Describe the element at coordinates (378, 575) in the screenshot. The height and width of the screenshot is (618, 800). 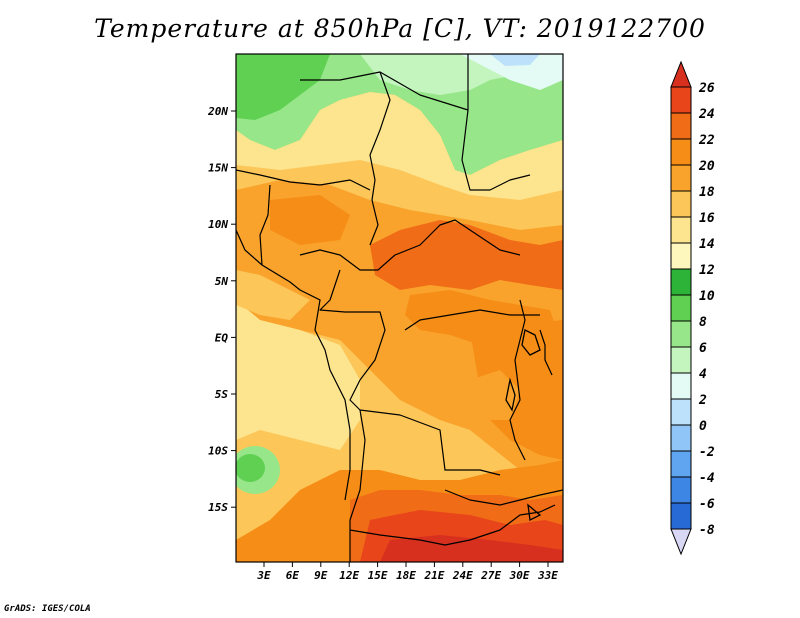
I see `lon-tick-label: 15E` at that location.